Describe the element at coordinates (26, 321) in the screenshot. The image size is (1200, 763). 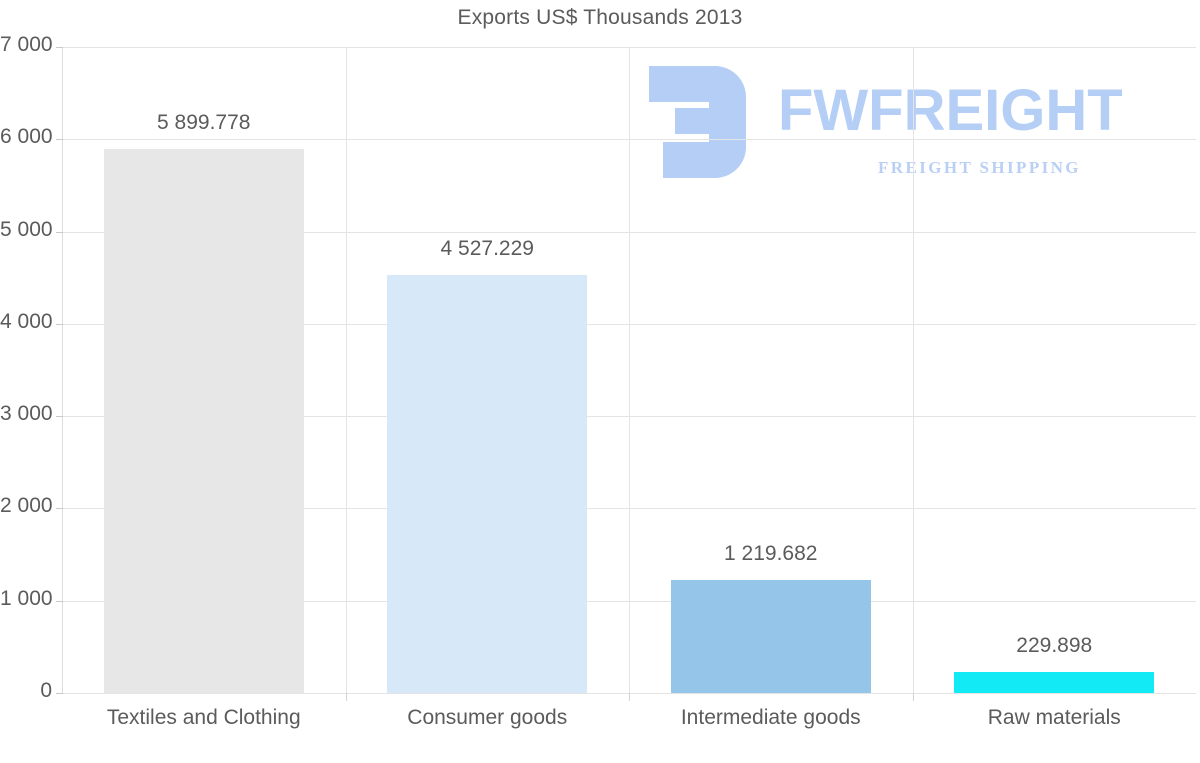
I see `y-axis-tick-label: 4 000` at that location.